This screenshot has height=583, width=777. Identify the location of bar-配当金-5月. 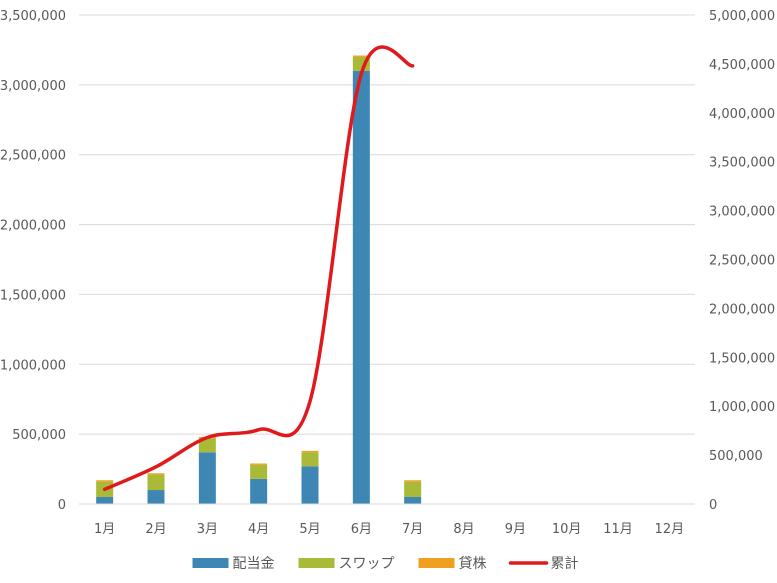
(310, 485).